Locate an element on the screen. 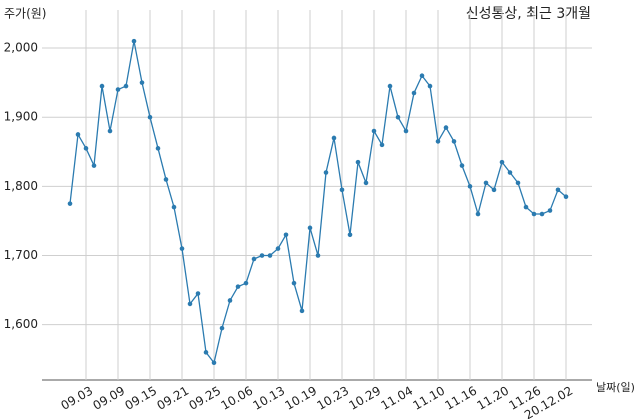 The image size is (640, 419). x-tick-label: 11.16 is located at coordinates (460, 398).